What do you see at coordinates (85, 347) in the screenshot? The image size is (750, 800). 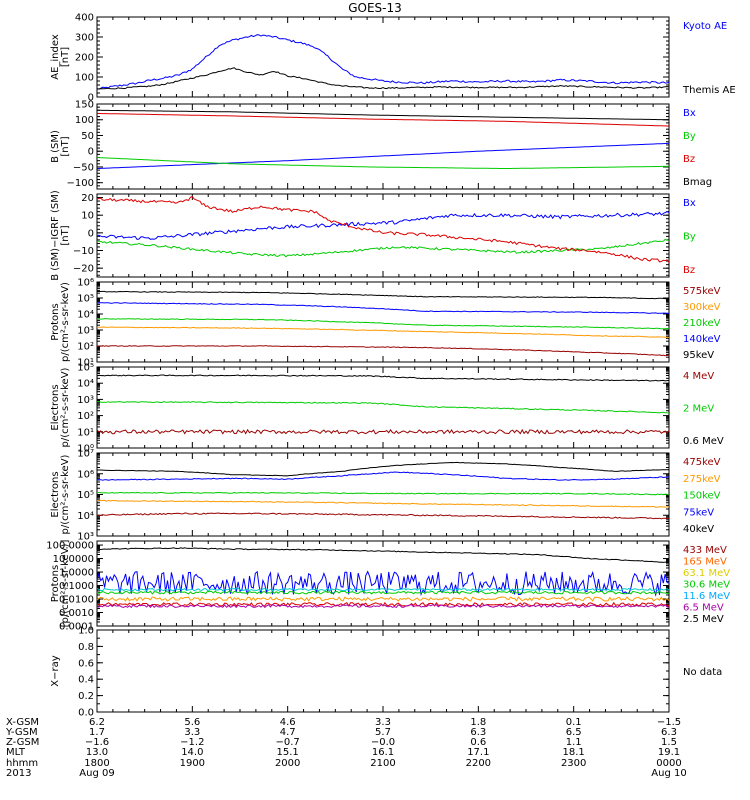 I see `y-tick-label: 10²` at bounding box center [85, 347].